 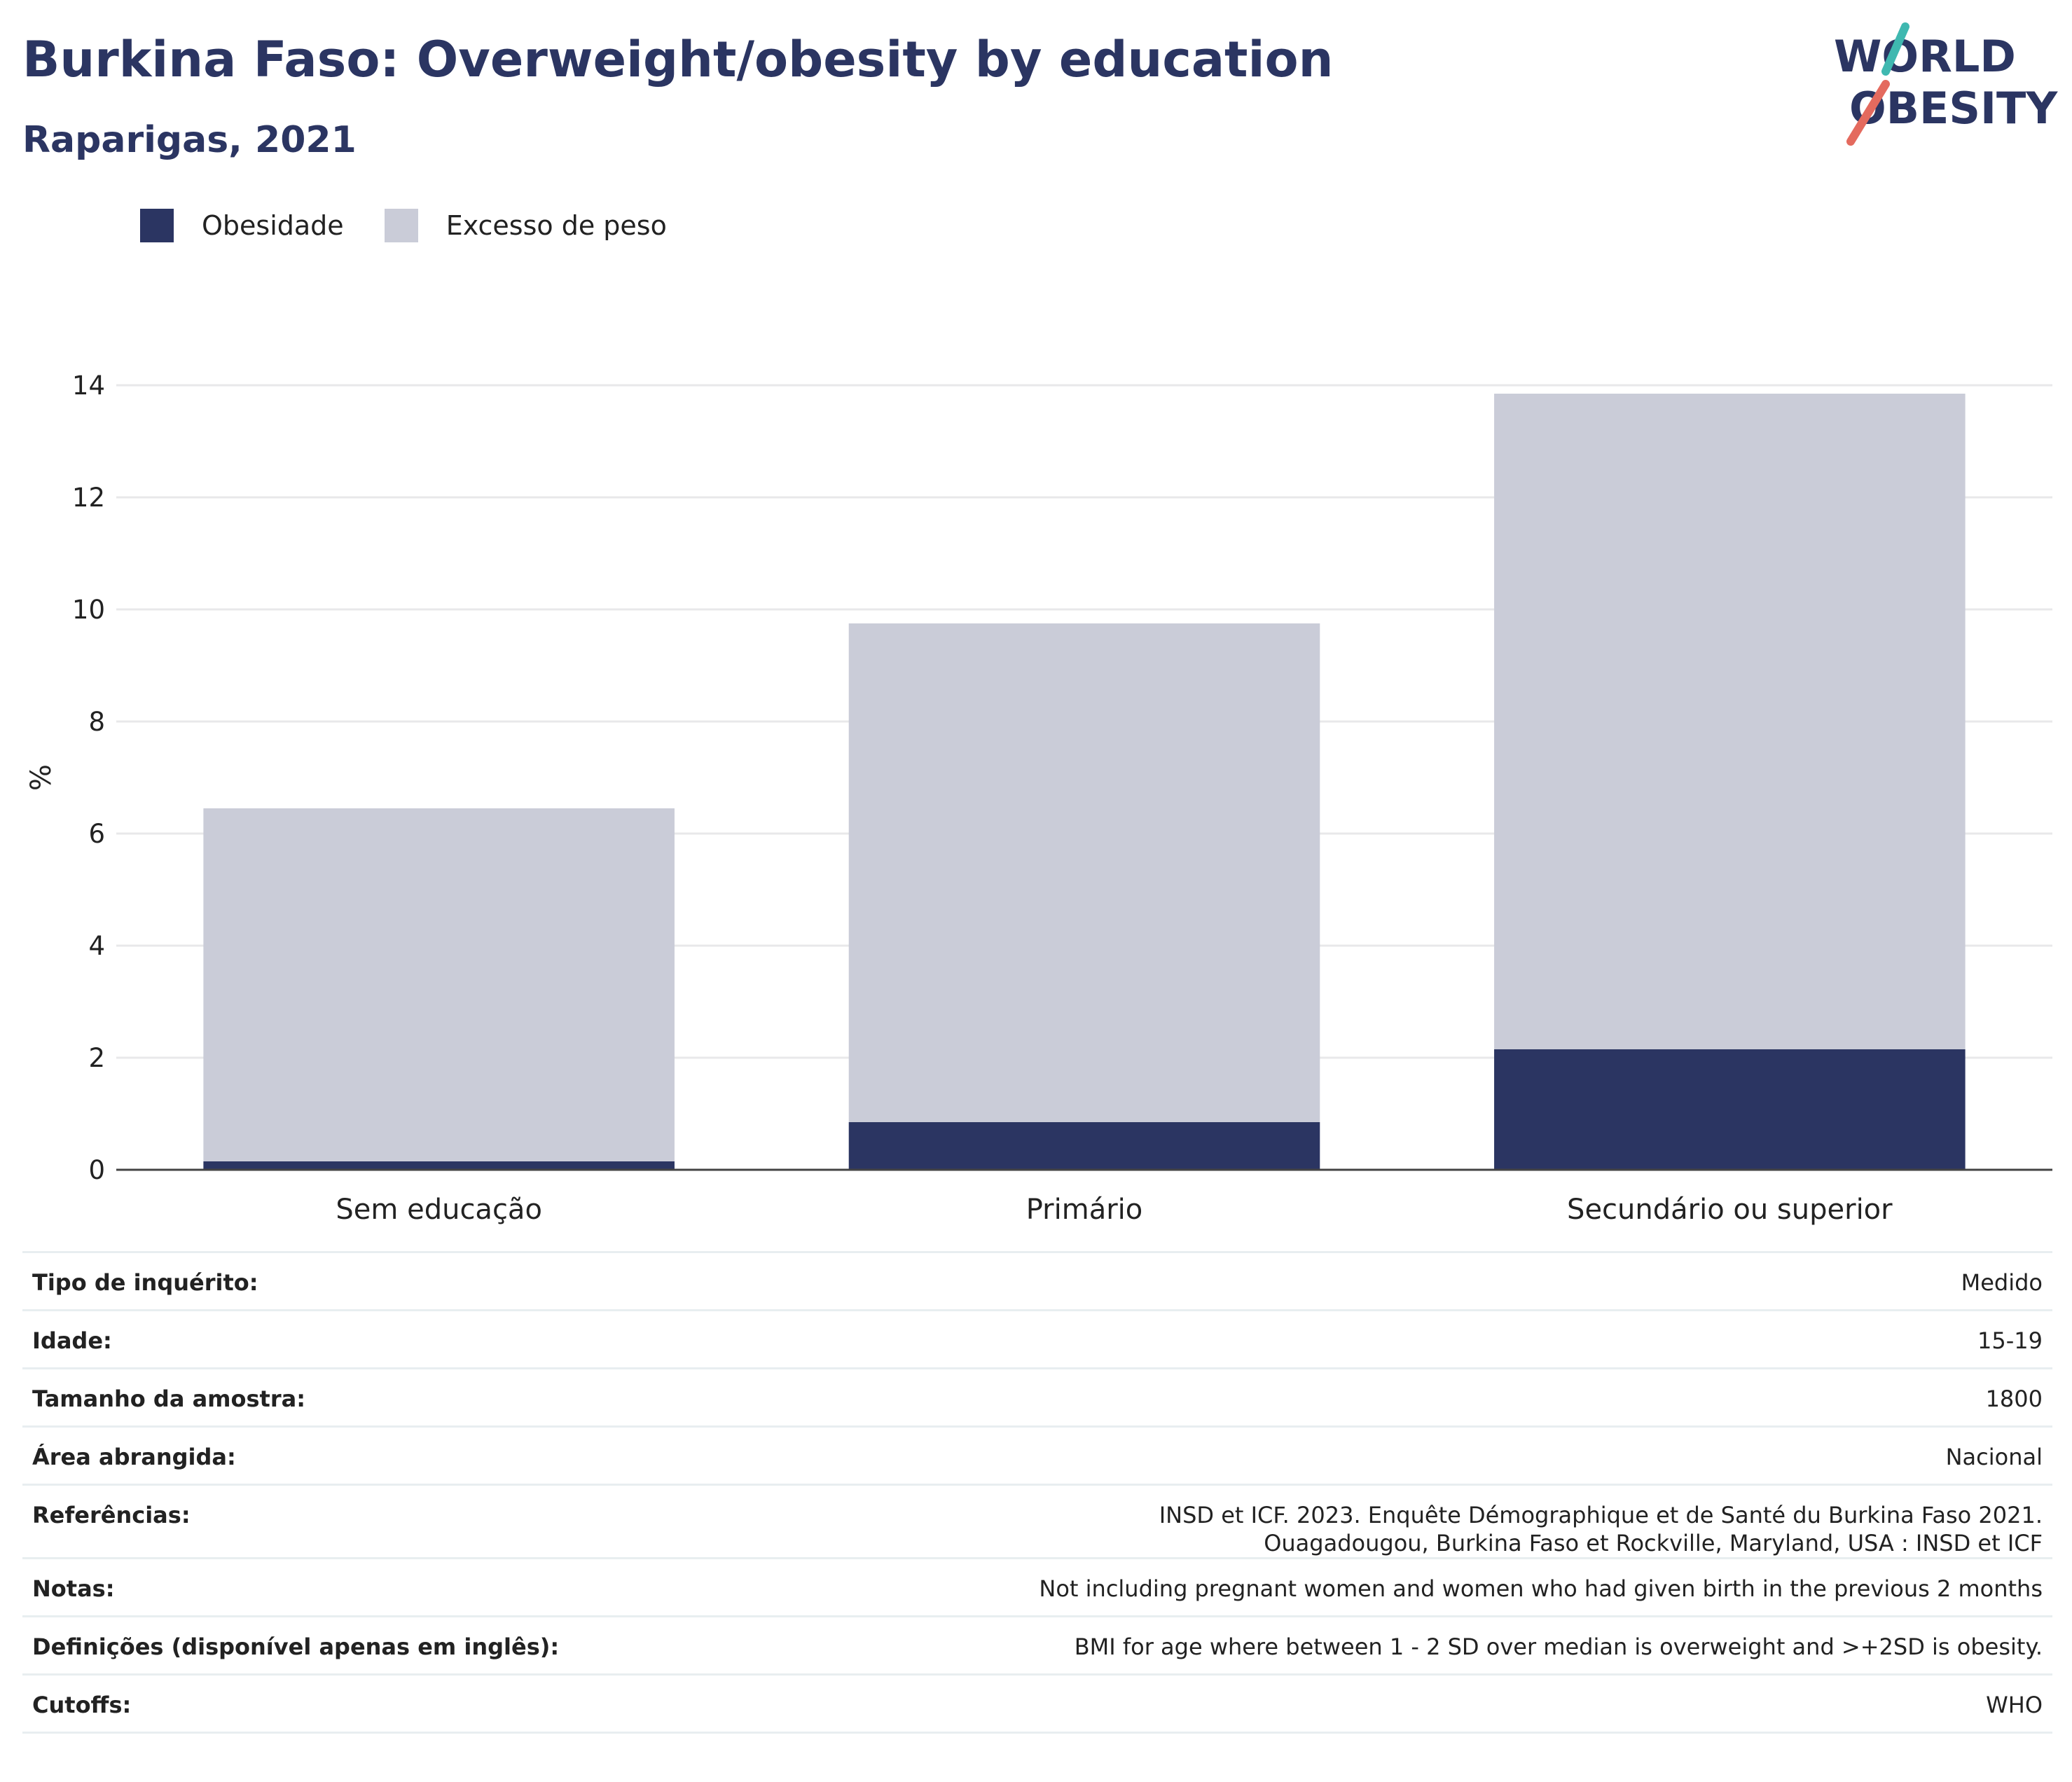 What do you see at coordinates (96, 1058) in the screenshot?
I see `y-tick-label: 2` at bounding box center [96, 1058].